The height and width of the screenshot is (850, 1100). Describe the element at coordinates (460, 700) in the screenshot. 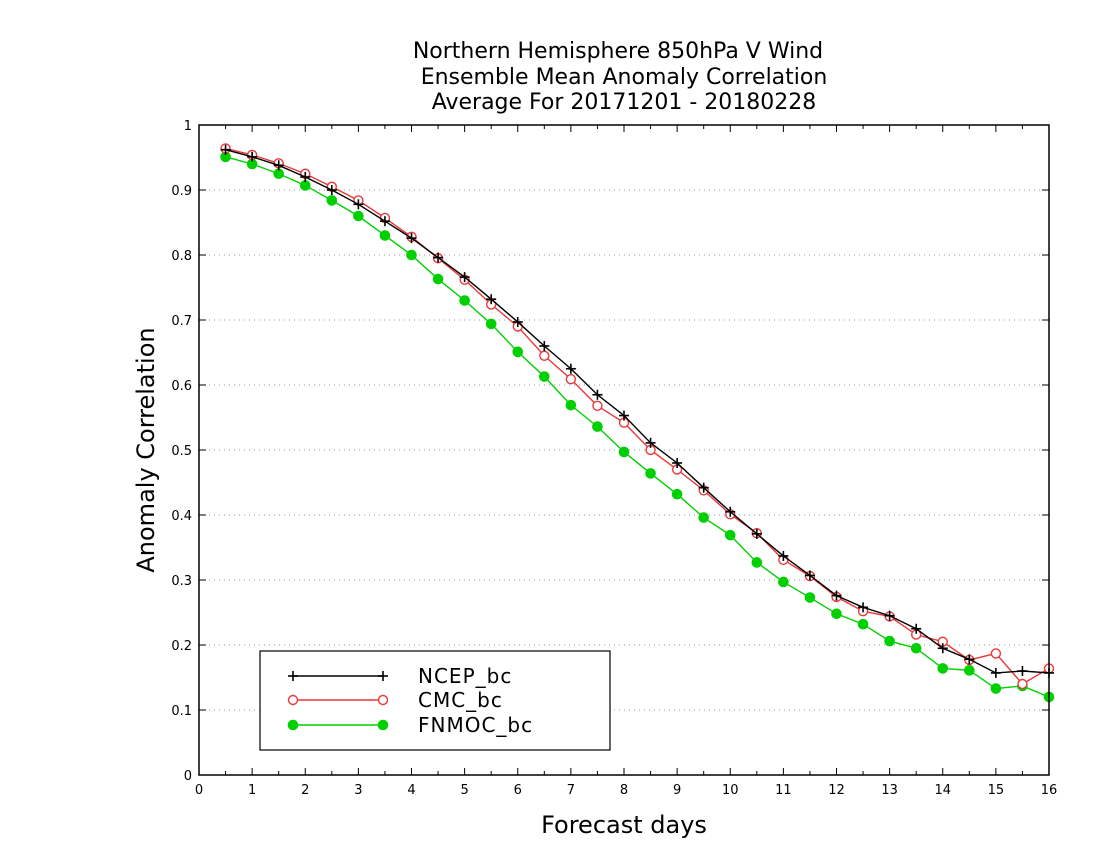

I see `legend-label: CMC_bc` at that location.